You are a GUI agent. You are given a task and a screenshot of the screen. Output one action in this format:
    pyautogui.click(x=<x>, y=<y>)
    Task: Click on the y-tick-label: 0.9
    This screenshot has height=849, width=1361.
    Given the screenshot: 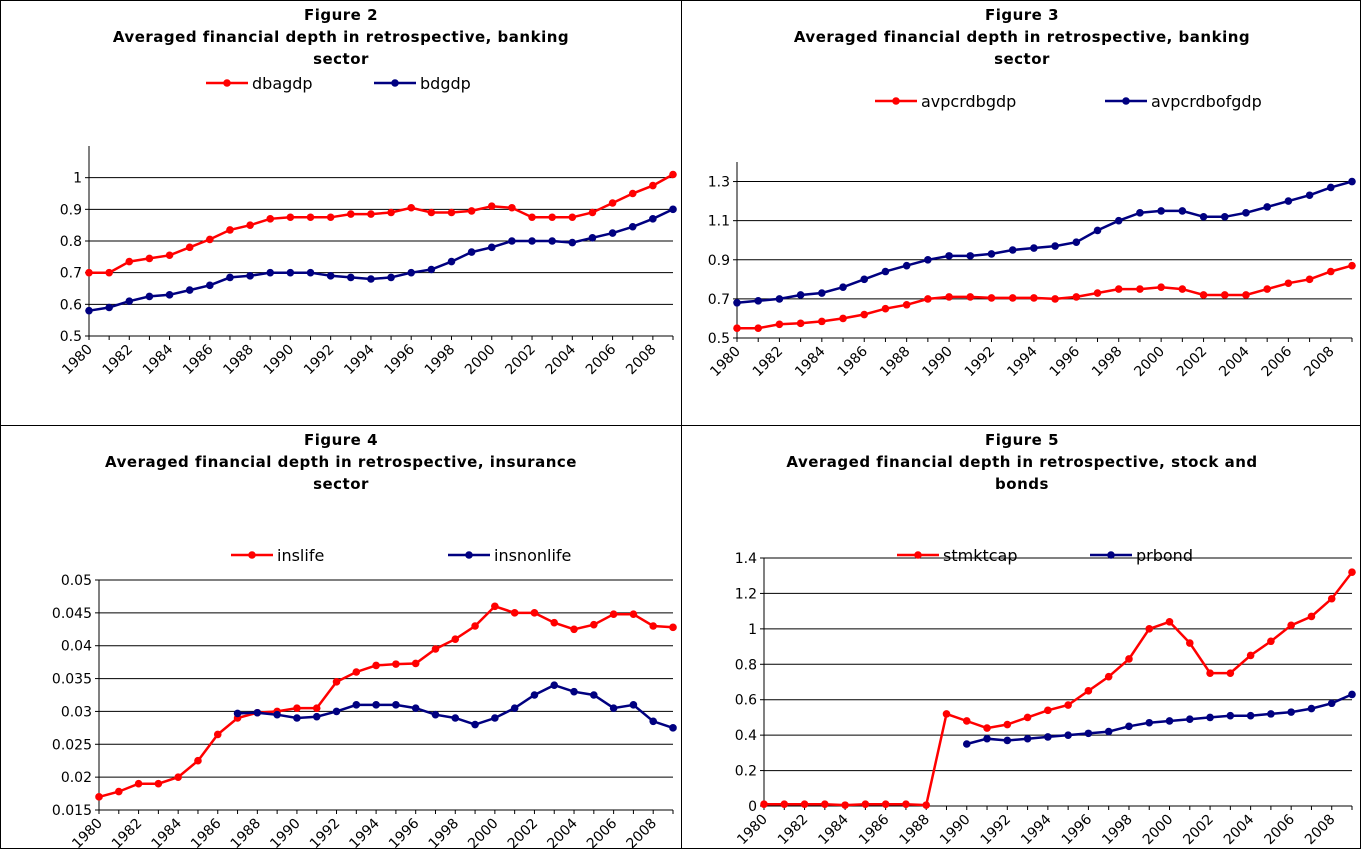 What is the action you would take?
    pyautogui.click(x=71, y=210)
    